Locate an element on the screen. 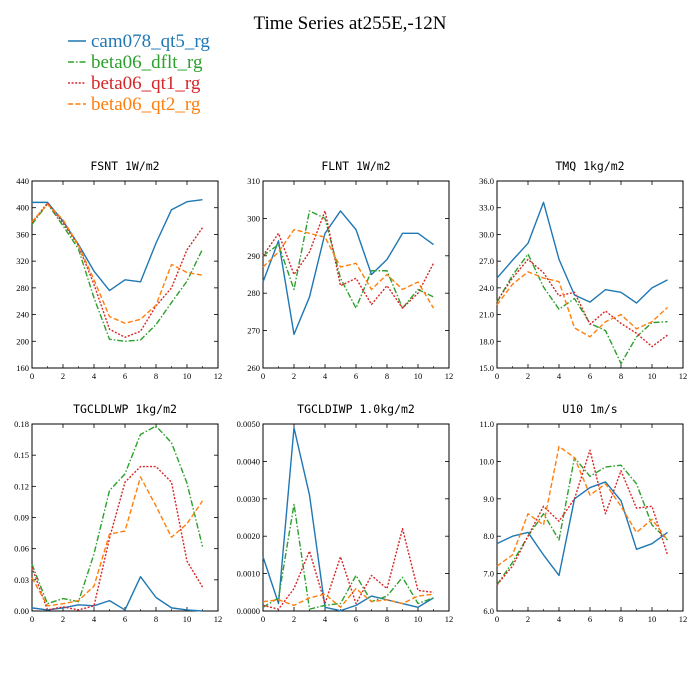  y-tick-label: 10.0 is located at coordinates (486, 461).